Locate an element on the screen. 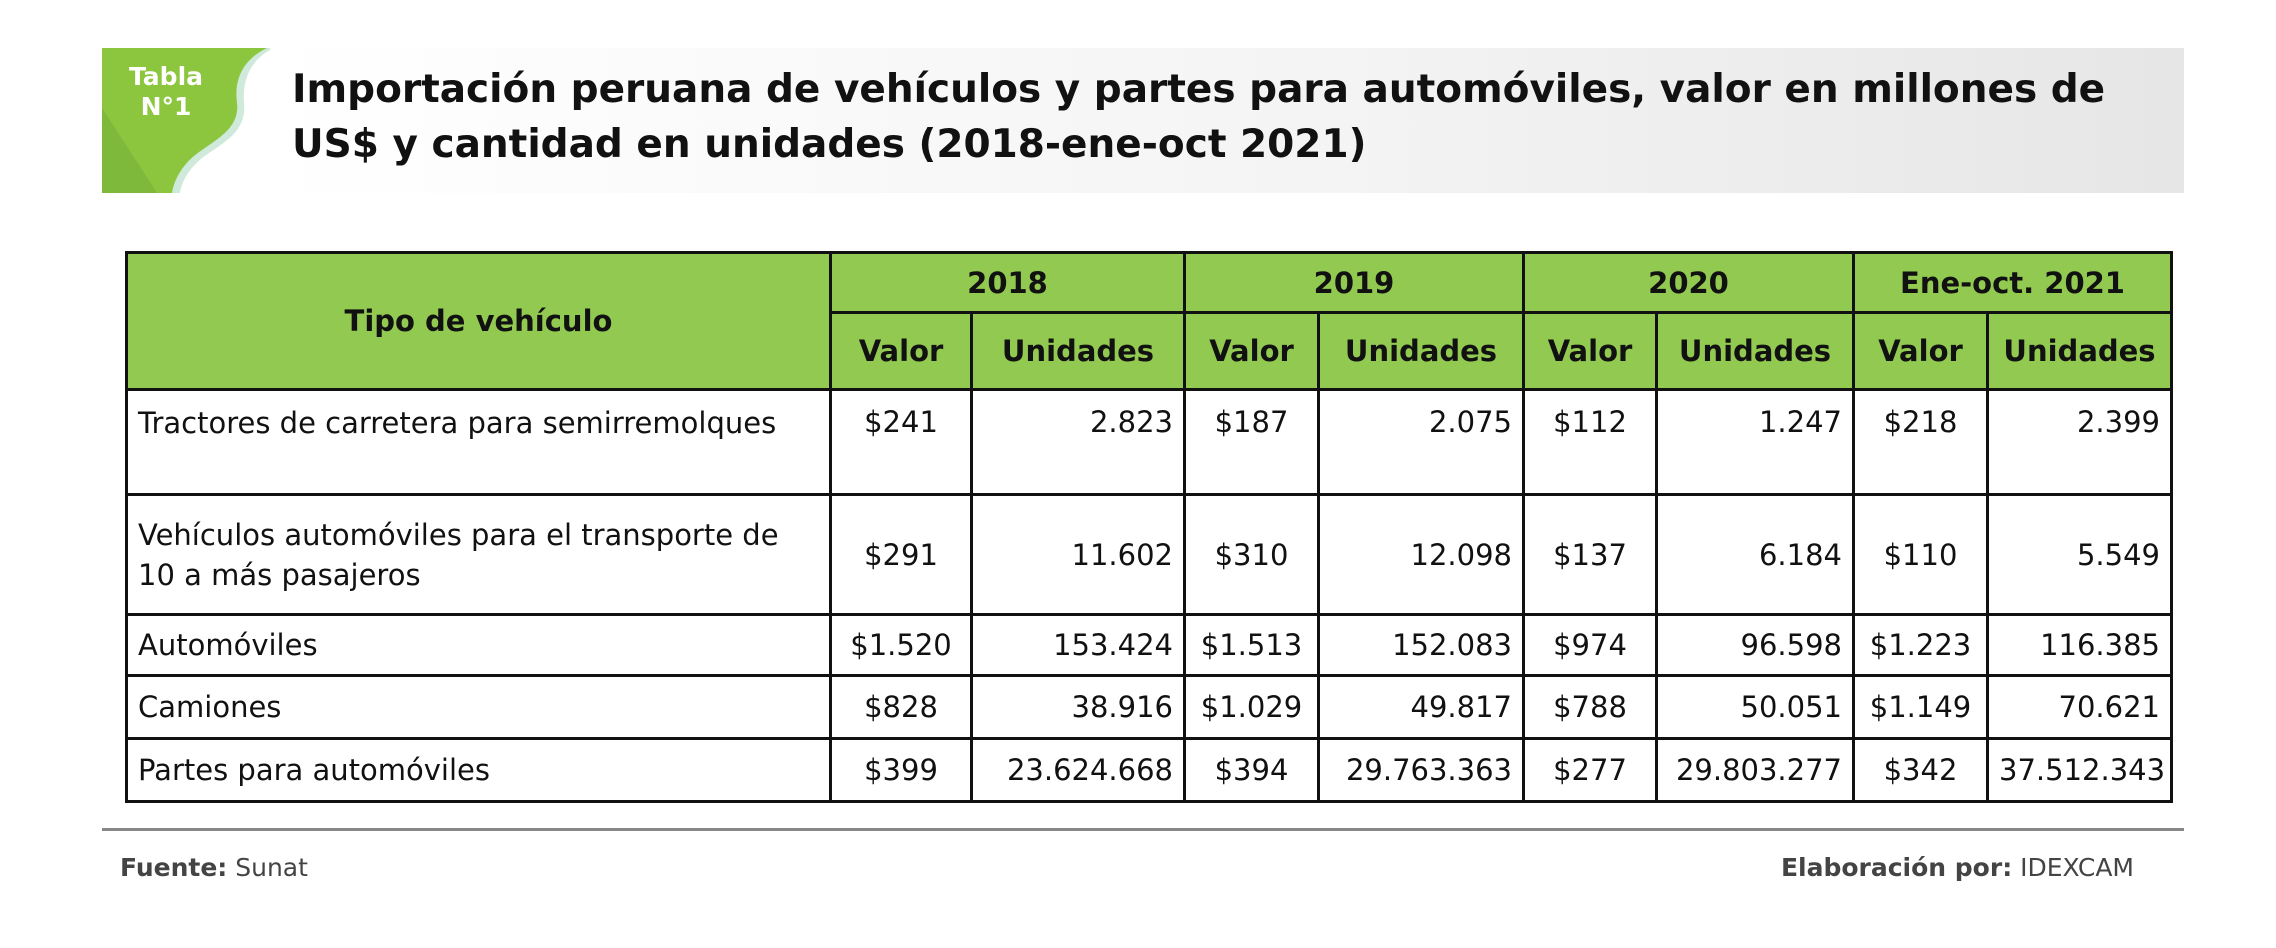 The width and height of the screenshot is (2276, 948). source-value: Sunat is located at coordinates (271, 867).